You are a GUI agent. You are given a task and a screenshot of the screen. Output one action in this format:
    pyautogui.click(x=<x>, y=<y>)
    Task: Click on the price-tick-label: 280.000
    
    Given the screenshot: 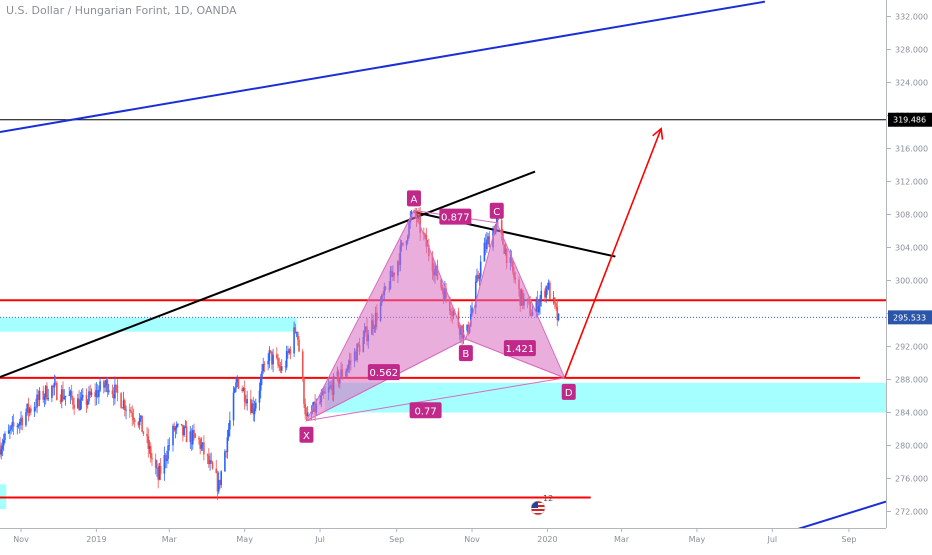 What is the action you would take?
    pyautogui.click(x=911, y=446)
    